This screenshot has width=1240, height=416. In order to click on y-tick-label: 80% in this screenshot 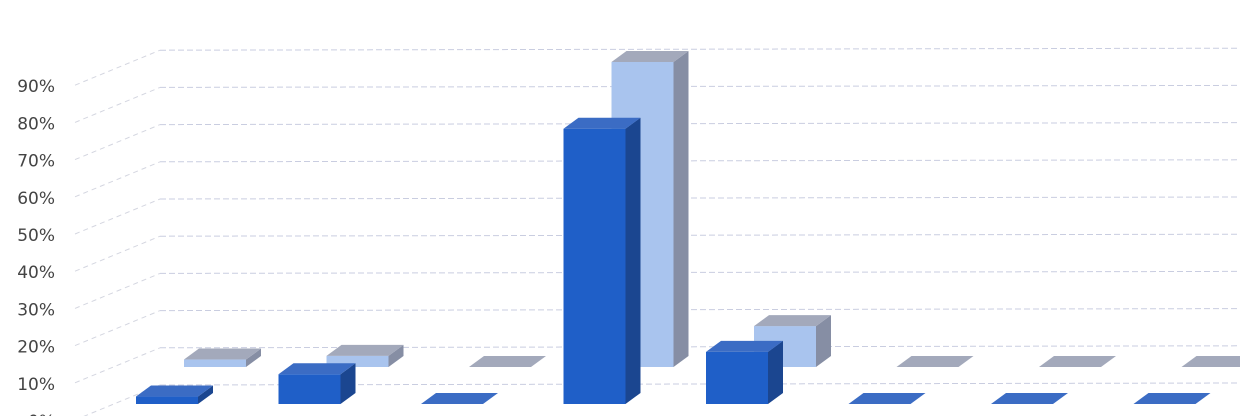, I will do `click(36, 124)`.